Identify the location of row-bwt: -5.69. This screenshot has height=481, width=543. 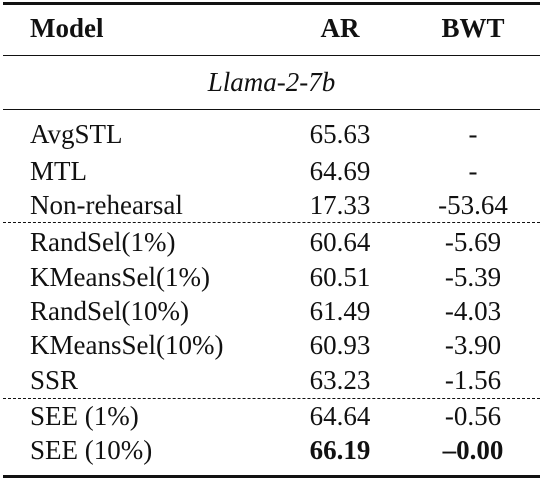
(473, 242).